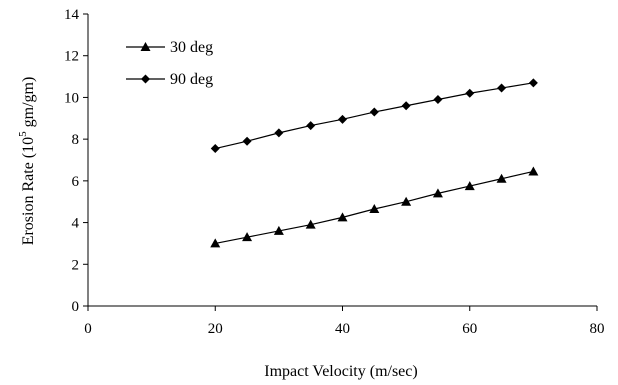  What do you see at coordinates (76, 140) in the screenshot?
I see `y-tick-label: 8` at bounding box center [76, 140].